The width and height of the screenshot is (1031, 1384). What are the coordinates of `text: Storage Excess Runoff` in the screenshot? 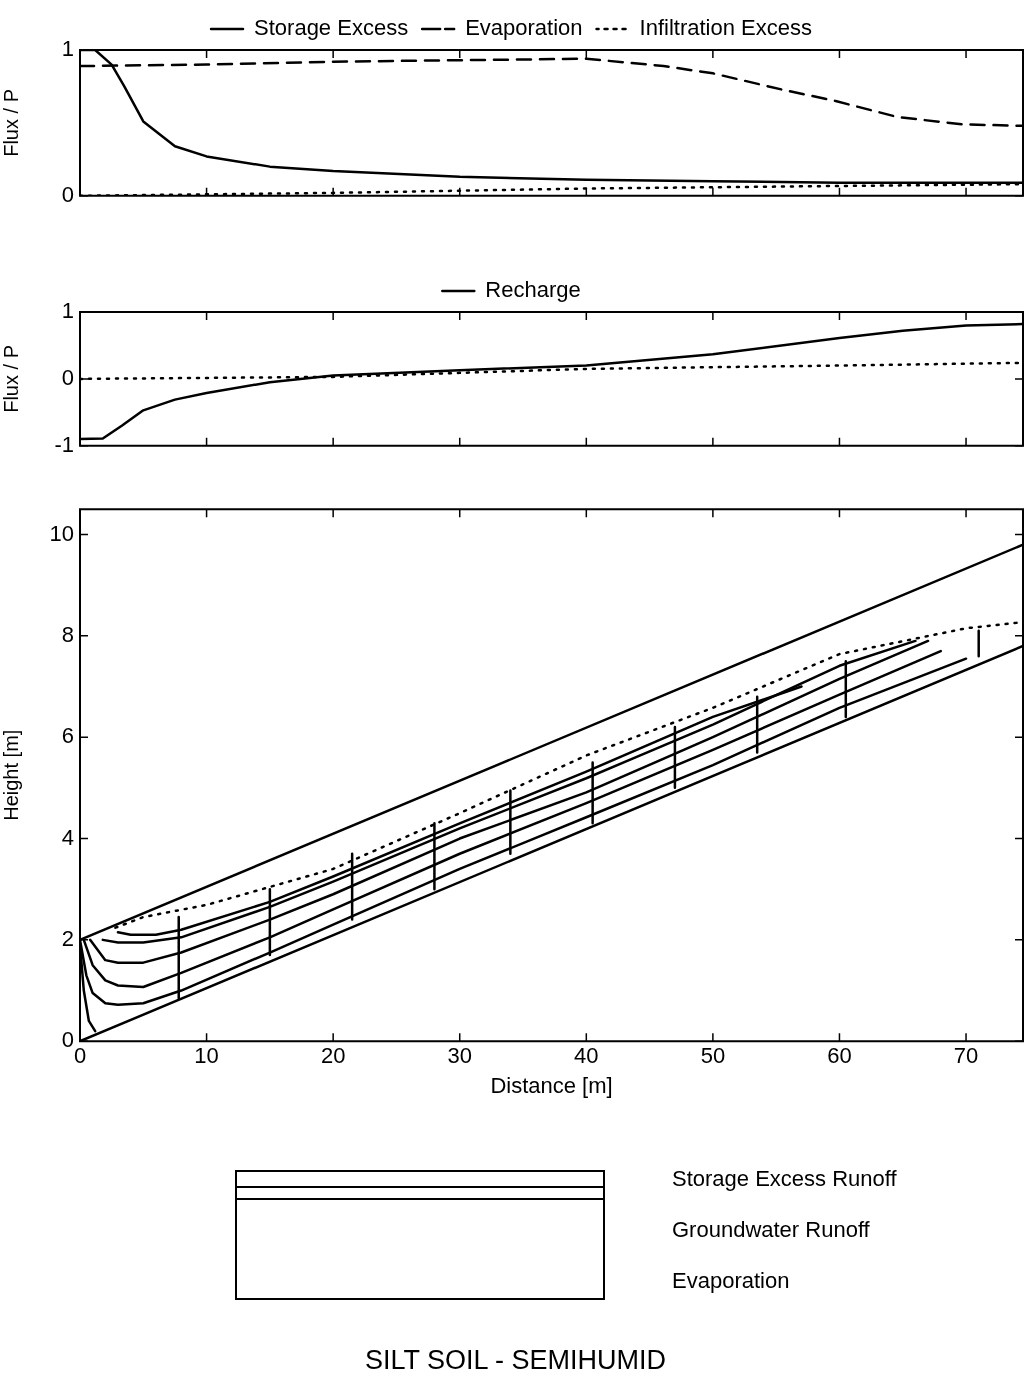 It's located at (784, 1179).